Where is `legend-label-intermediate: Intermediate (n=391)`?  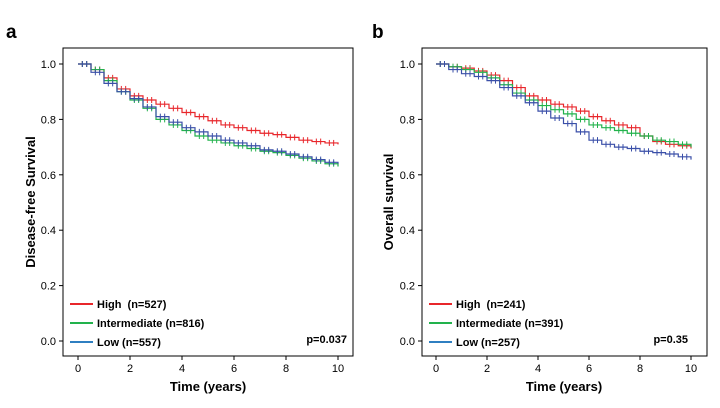
legend-label-intermediate: Intermediate (n=391) is located at coordinates (510, 324).